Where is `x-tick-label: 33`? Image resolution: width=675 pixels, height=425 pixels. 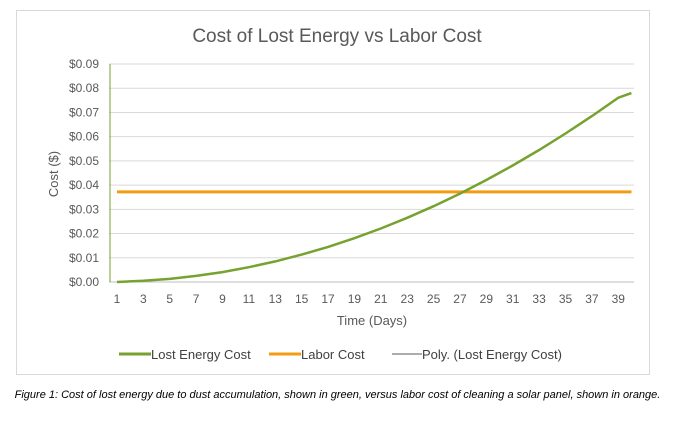 x-tick-label: 33 is located at coordinates (539, 299).